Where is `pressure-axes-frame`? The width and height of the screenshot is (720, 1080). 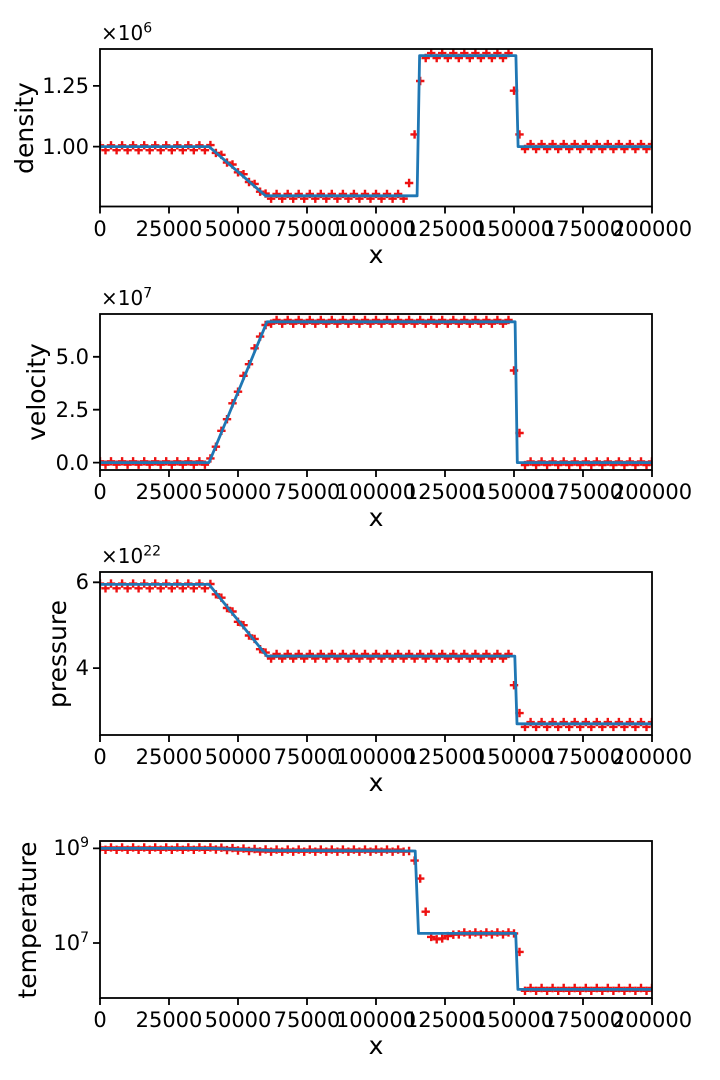
pressure-axes-frame is located at coordinates (376, 653).